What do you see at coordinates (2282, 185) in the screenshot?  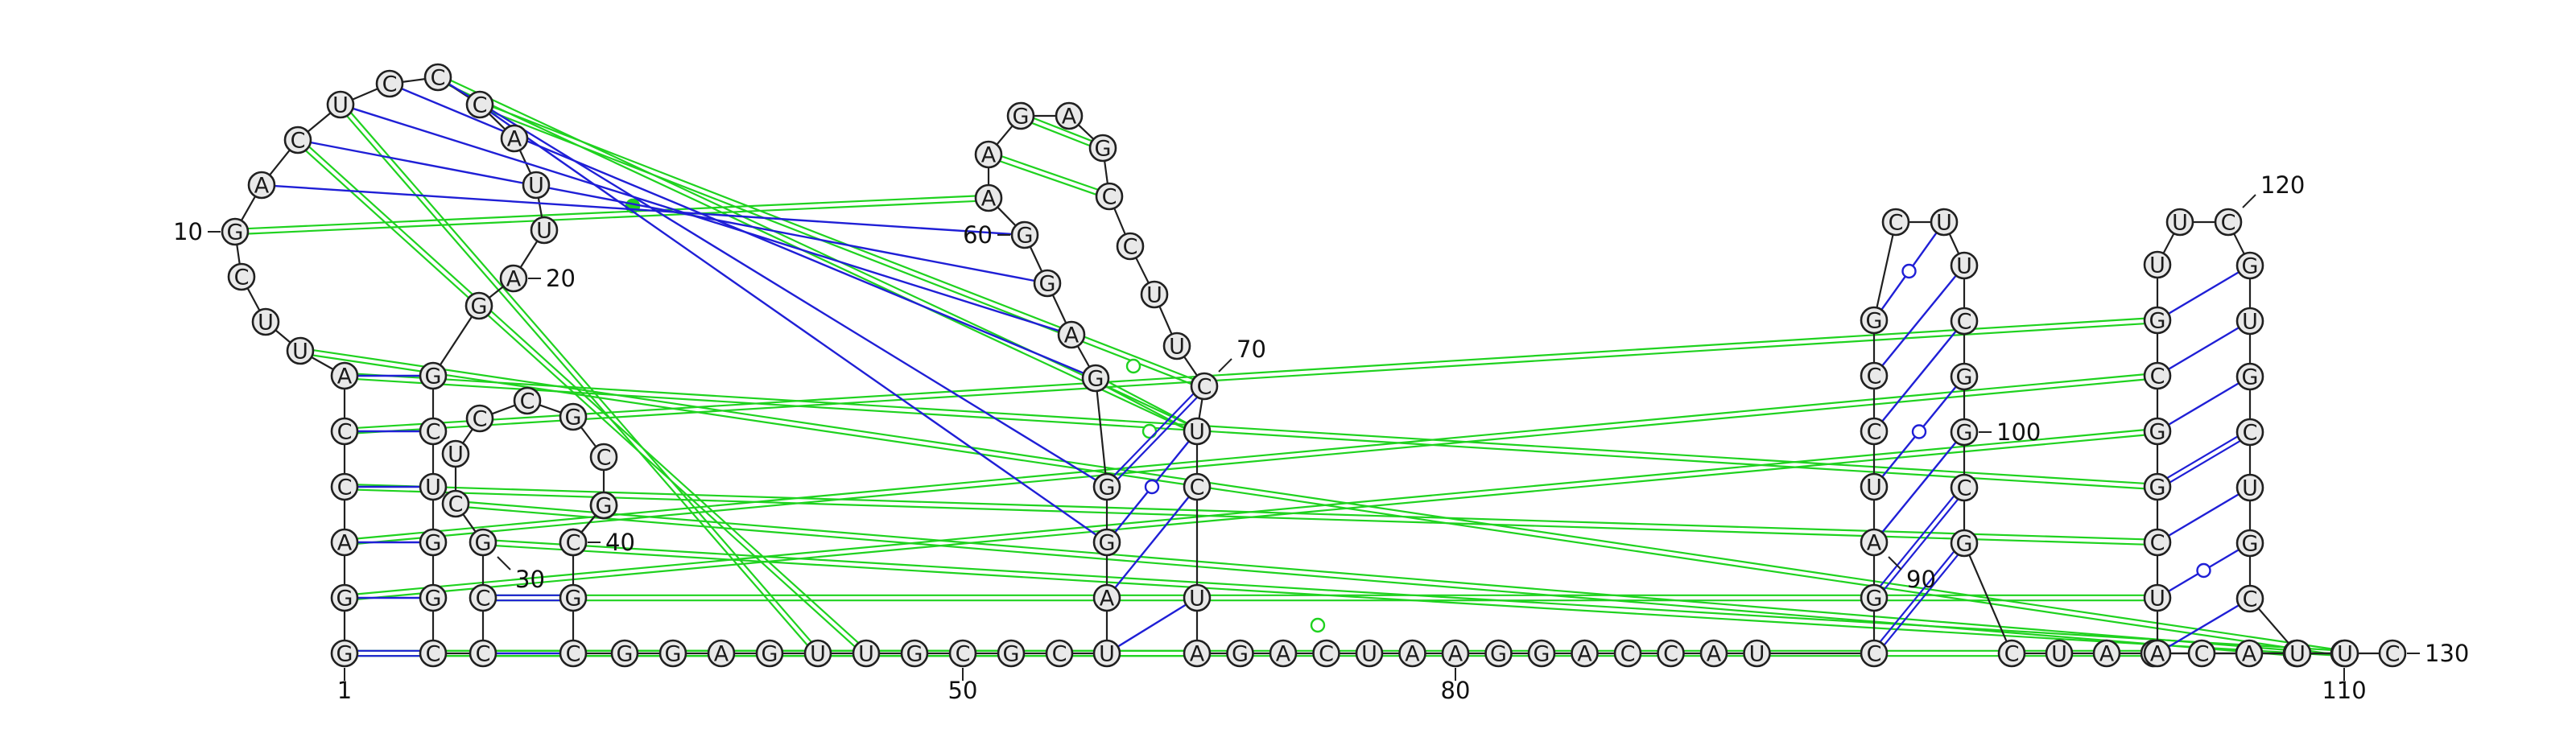 I see `position-label: 120` at bounding box center [2282, 185].